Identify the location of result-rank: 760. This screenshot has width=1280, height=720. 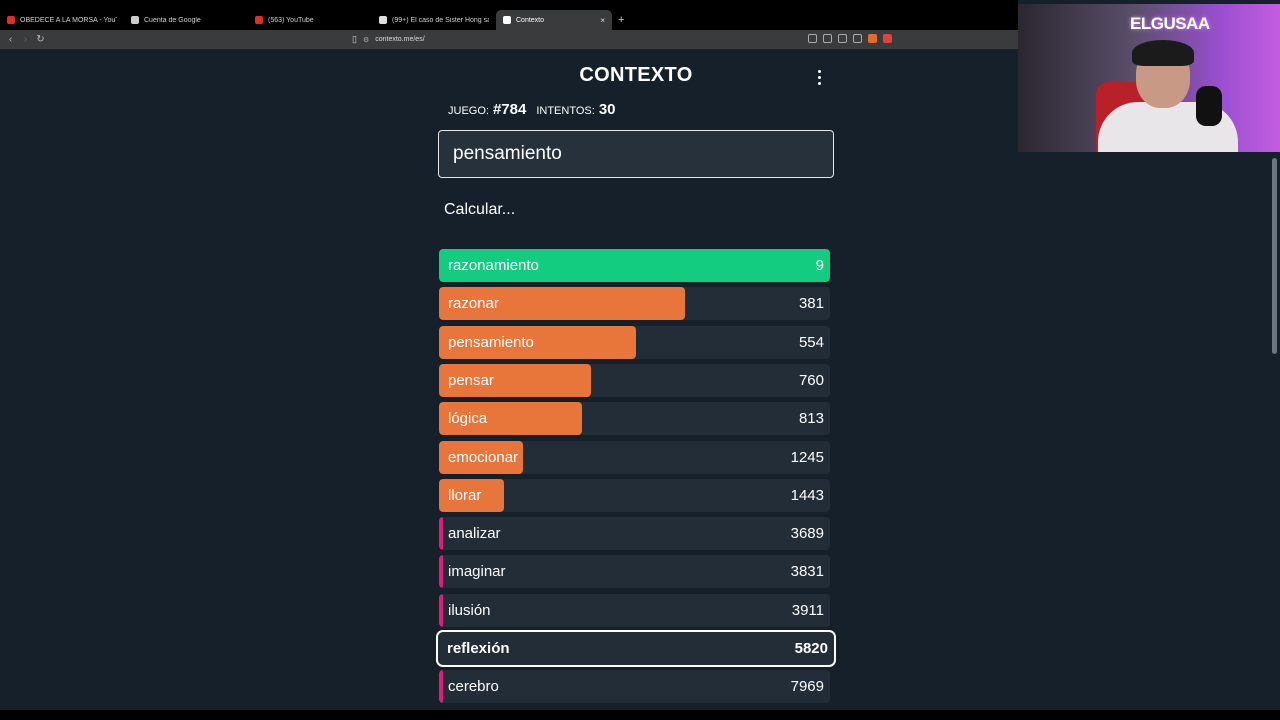
(811, 380).